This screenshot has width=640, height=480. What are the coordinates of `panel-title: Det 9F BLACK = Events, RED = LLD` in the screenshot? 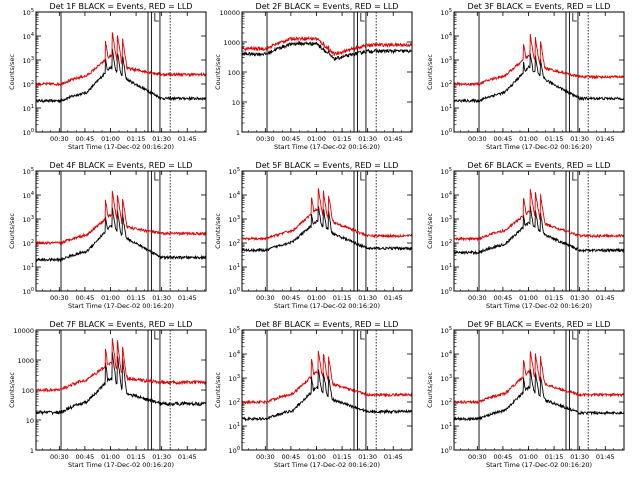 It's located at (539, 324).